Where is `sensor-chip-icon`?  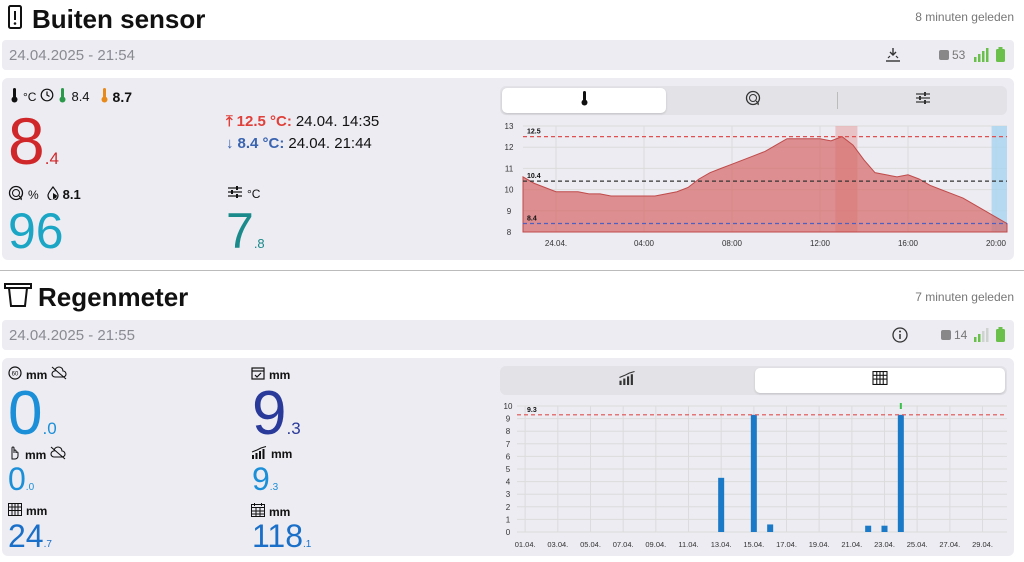 sensor-chip-icon is located at coordinates (944, 55).